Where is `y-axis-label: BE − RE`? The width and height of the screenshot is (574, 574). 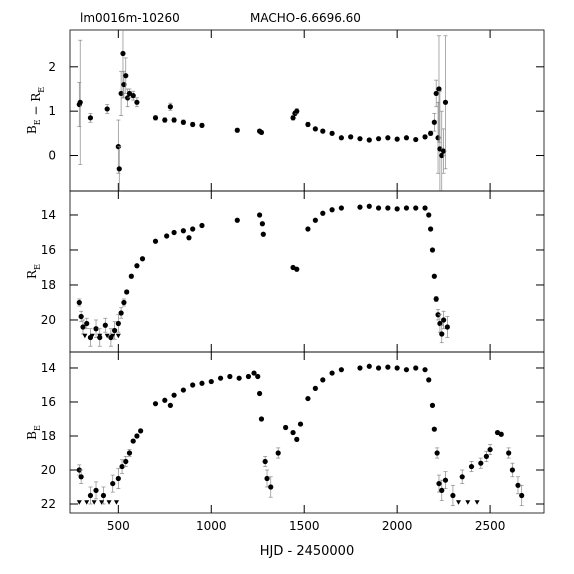
y-axis-label: BE − RE is located at coordinates (35, 110).